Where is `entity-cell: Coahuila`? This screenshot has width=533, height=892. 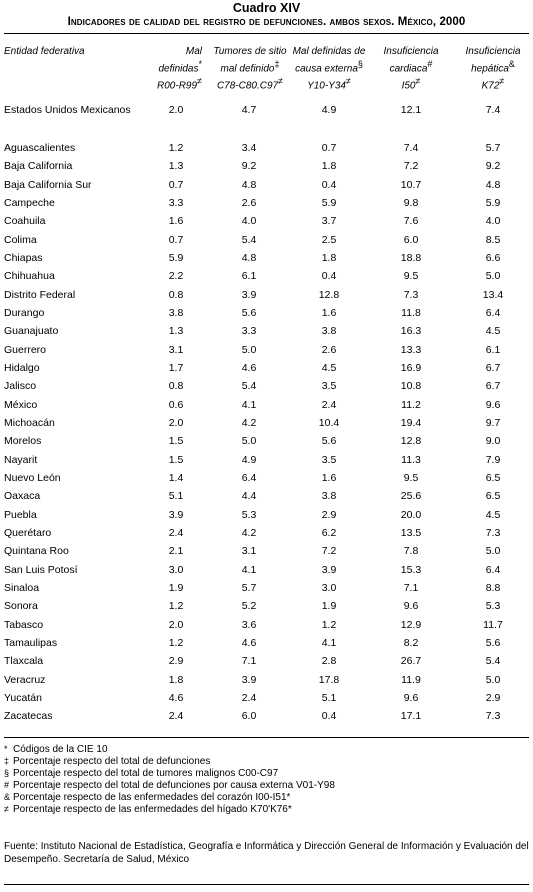 entity-cell: Coahuila is located at coordinates (25, 221).